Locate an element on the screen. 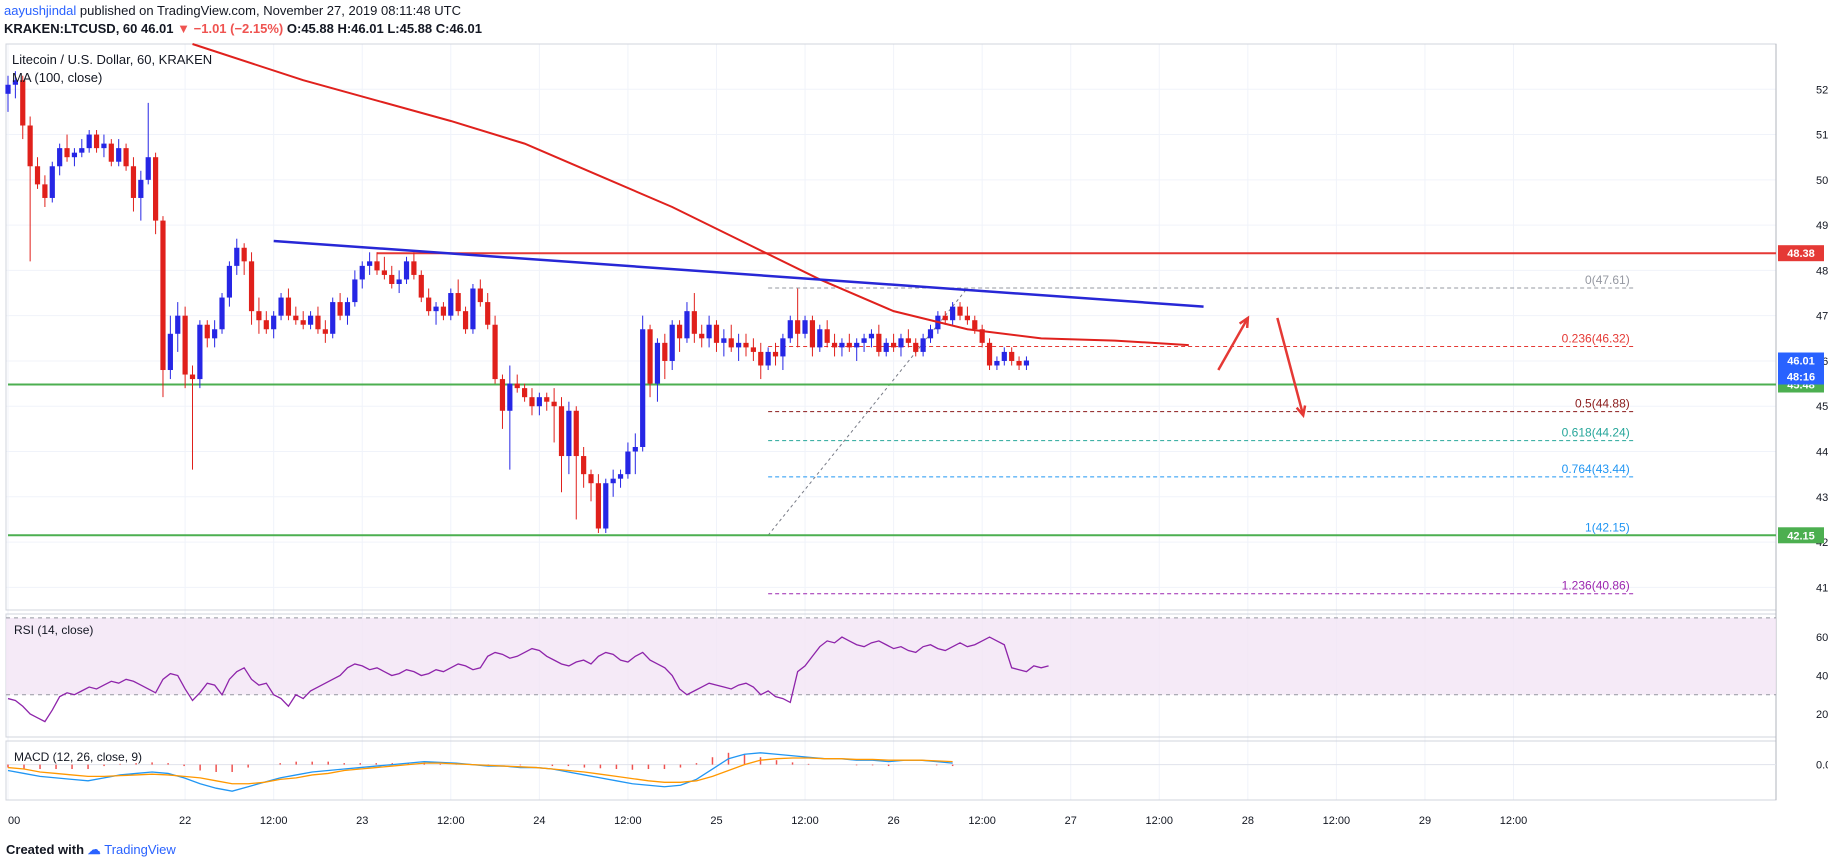  forecast-arrow is located at coordinates (1290, 366).